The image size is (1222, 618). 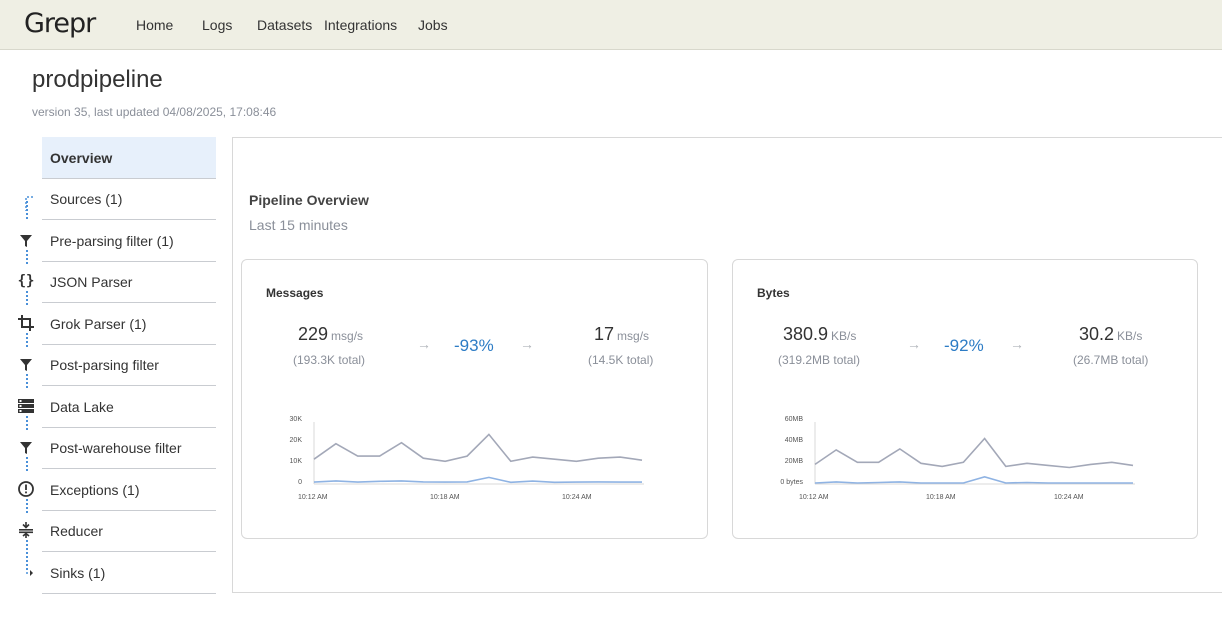 What do you see at coordinates (129, 407) in the screenshot?
I see `sidebar-item-data-lake: Data Lake` at bounding box center [129, 407].